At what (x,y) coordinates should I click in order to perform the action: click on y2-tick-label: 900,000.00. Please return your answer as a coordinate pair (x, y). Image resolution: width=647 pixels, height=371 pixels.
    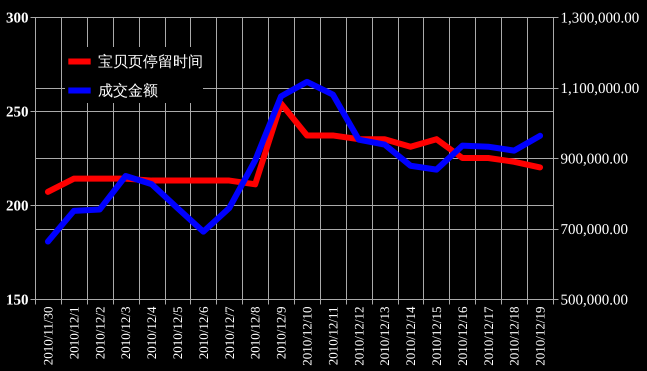
    Looking at the image, I should click on (594, 160).